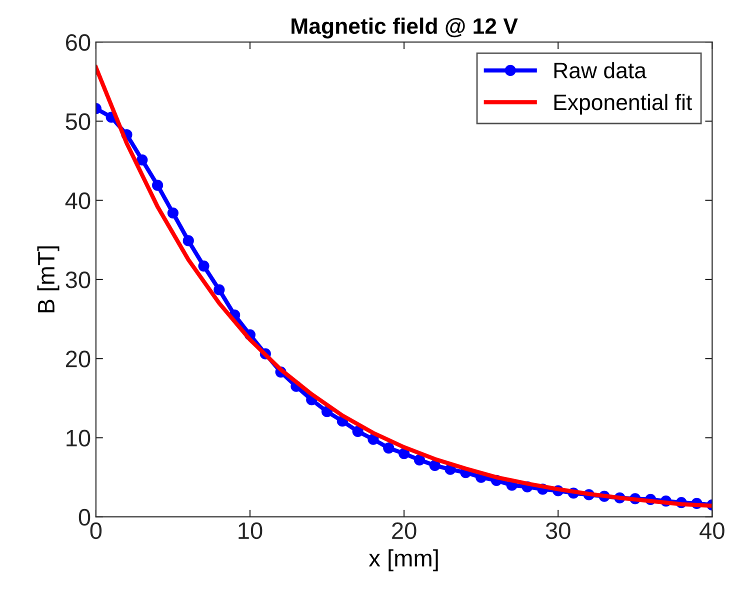 The height and width of the screenshot is (601, 738). Describe the element at coordinates (78, 42) in the screenshot. I see `y-tick-label: 60` at that location.